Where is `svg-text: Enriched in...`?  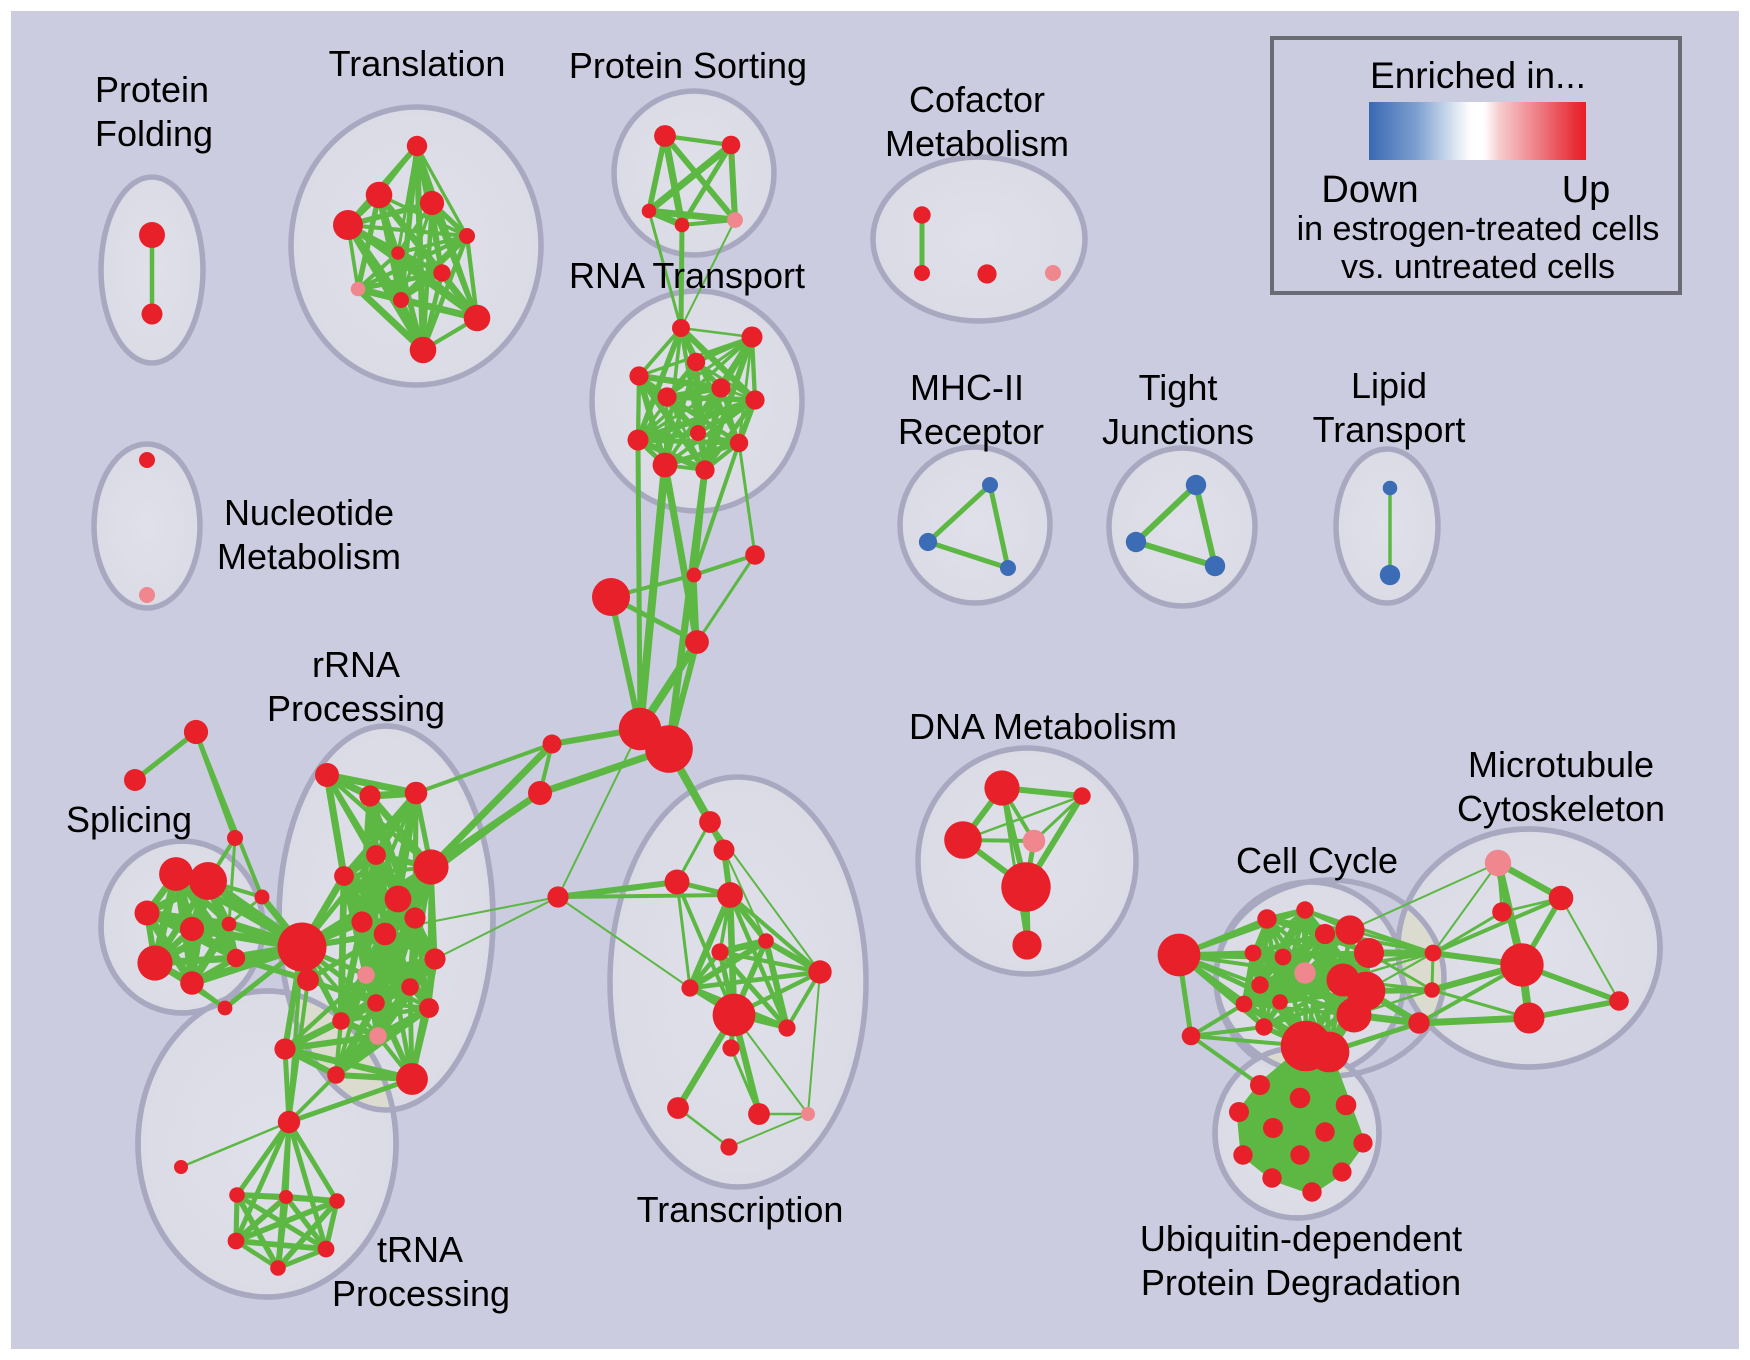
svg-text: Enriched in... is located at coordinates (1478, 75).